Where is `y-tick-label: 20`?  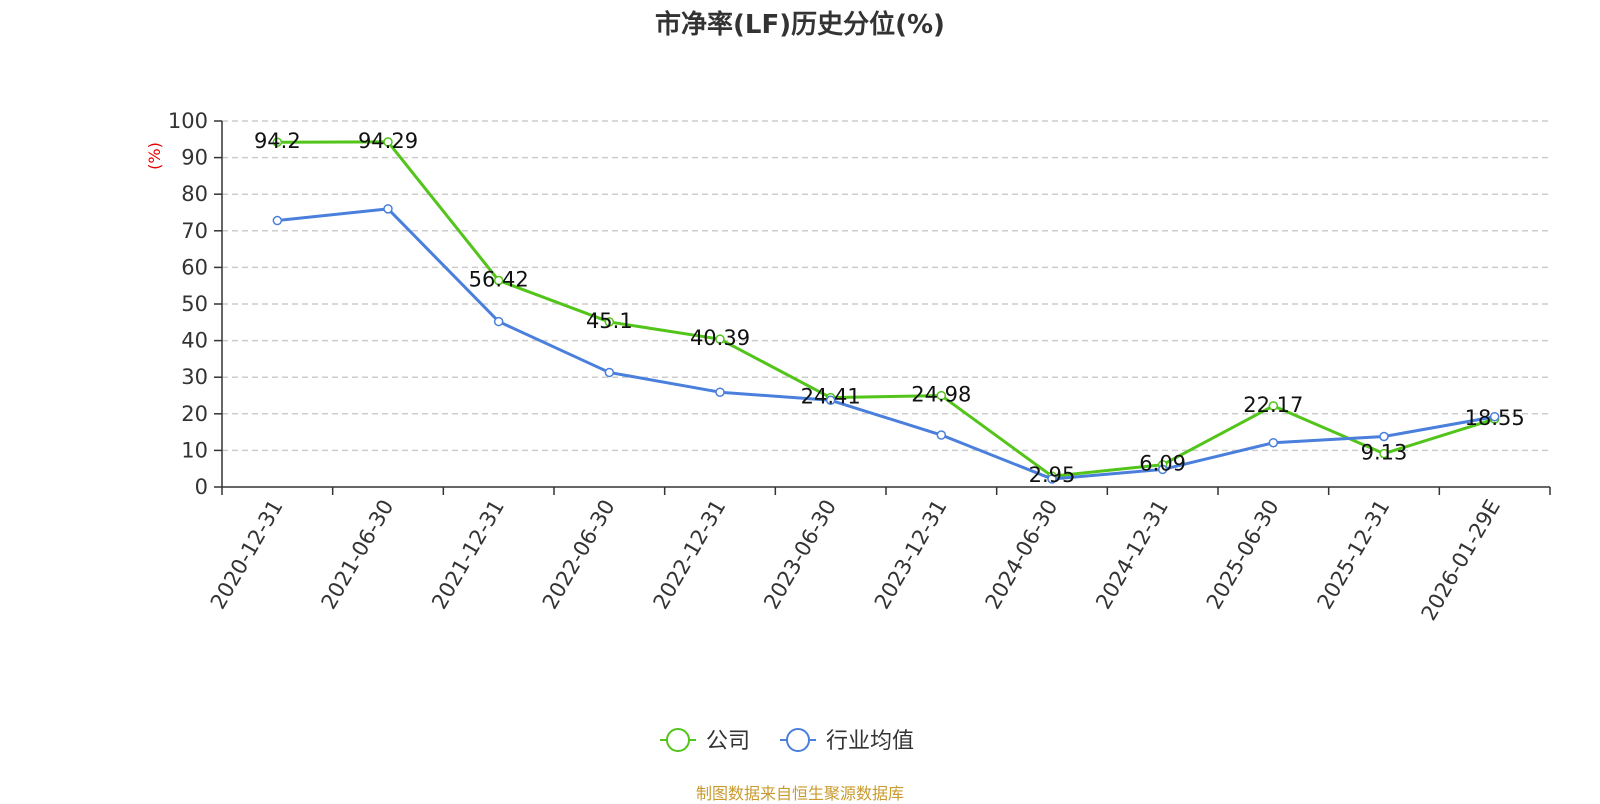
y-tick-label: 20 is located at coordinates (194, 414).